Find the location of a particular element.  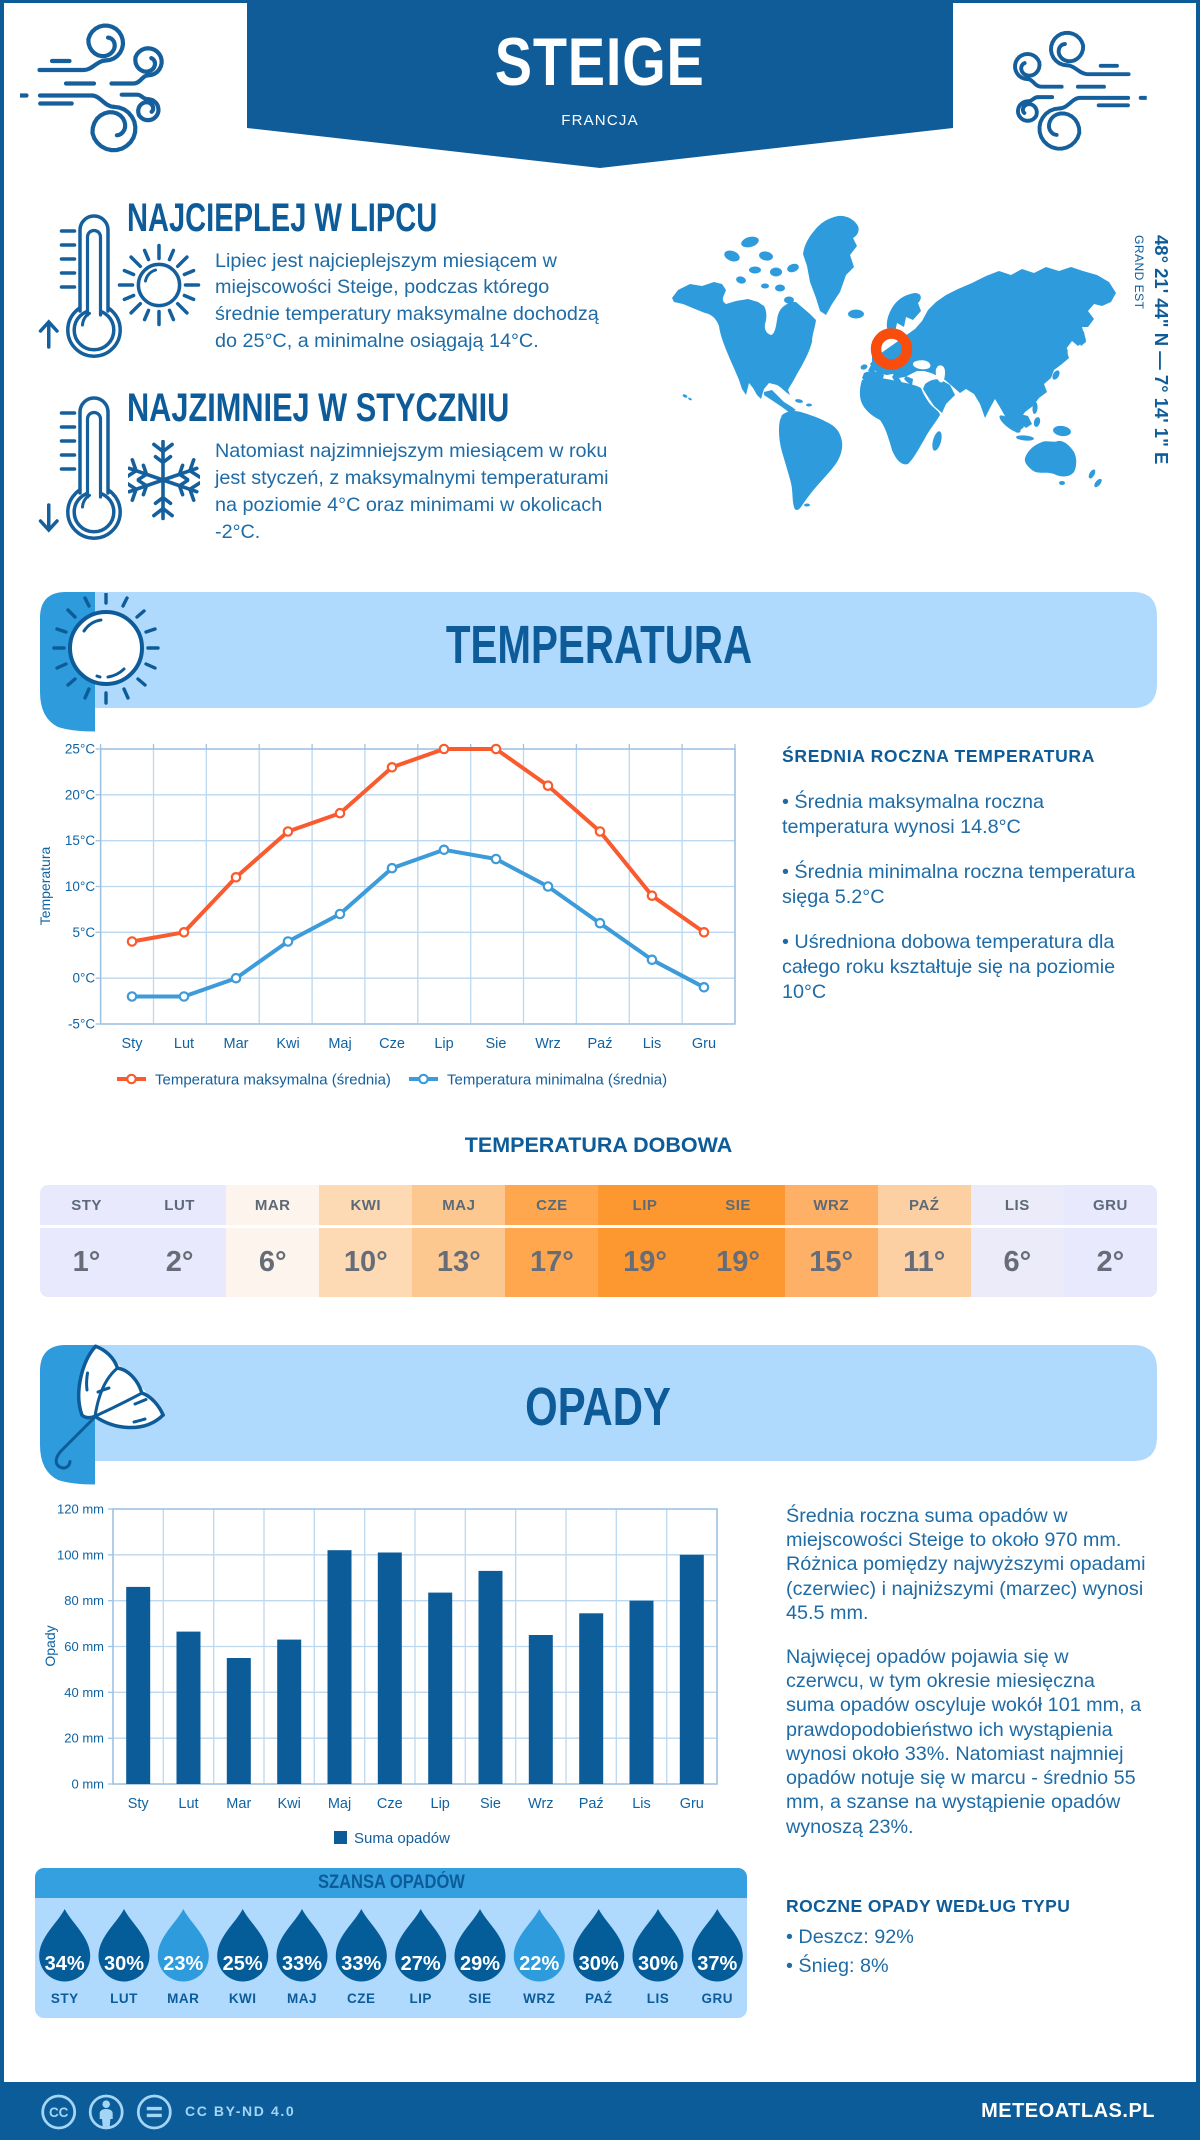

svg-text:Temperatura minimalna (średnia: Temperatura minimalna (średnia) is located at coordinates (557, 1080).